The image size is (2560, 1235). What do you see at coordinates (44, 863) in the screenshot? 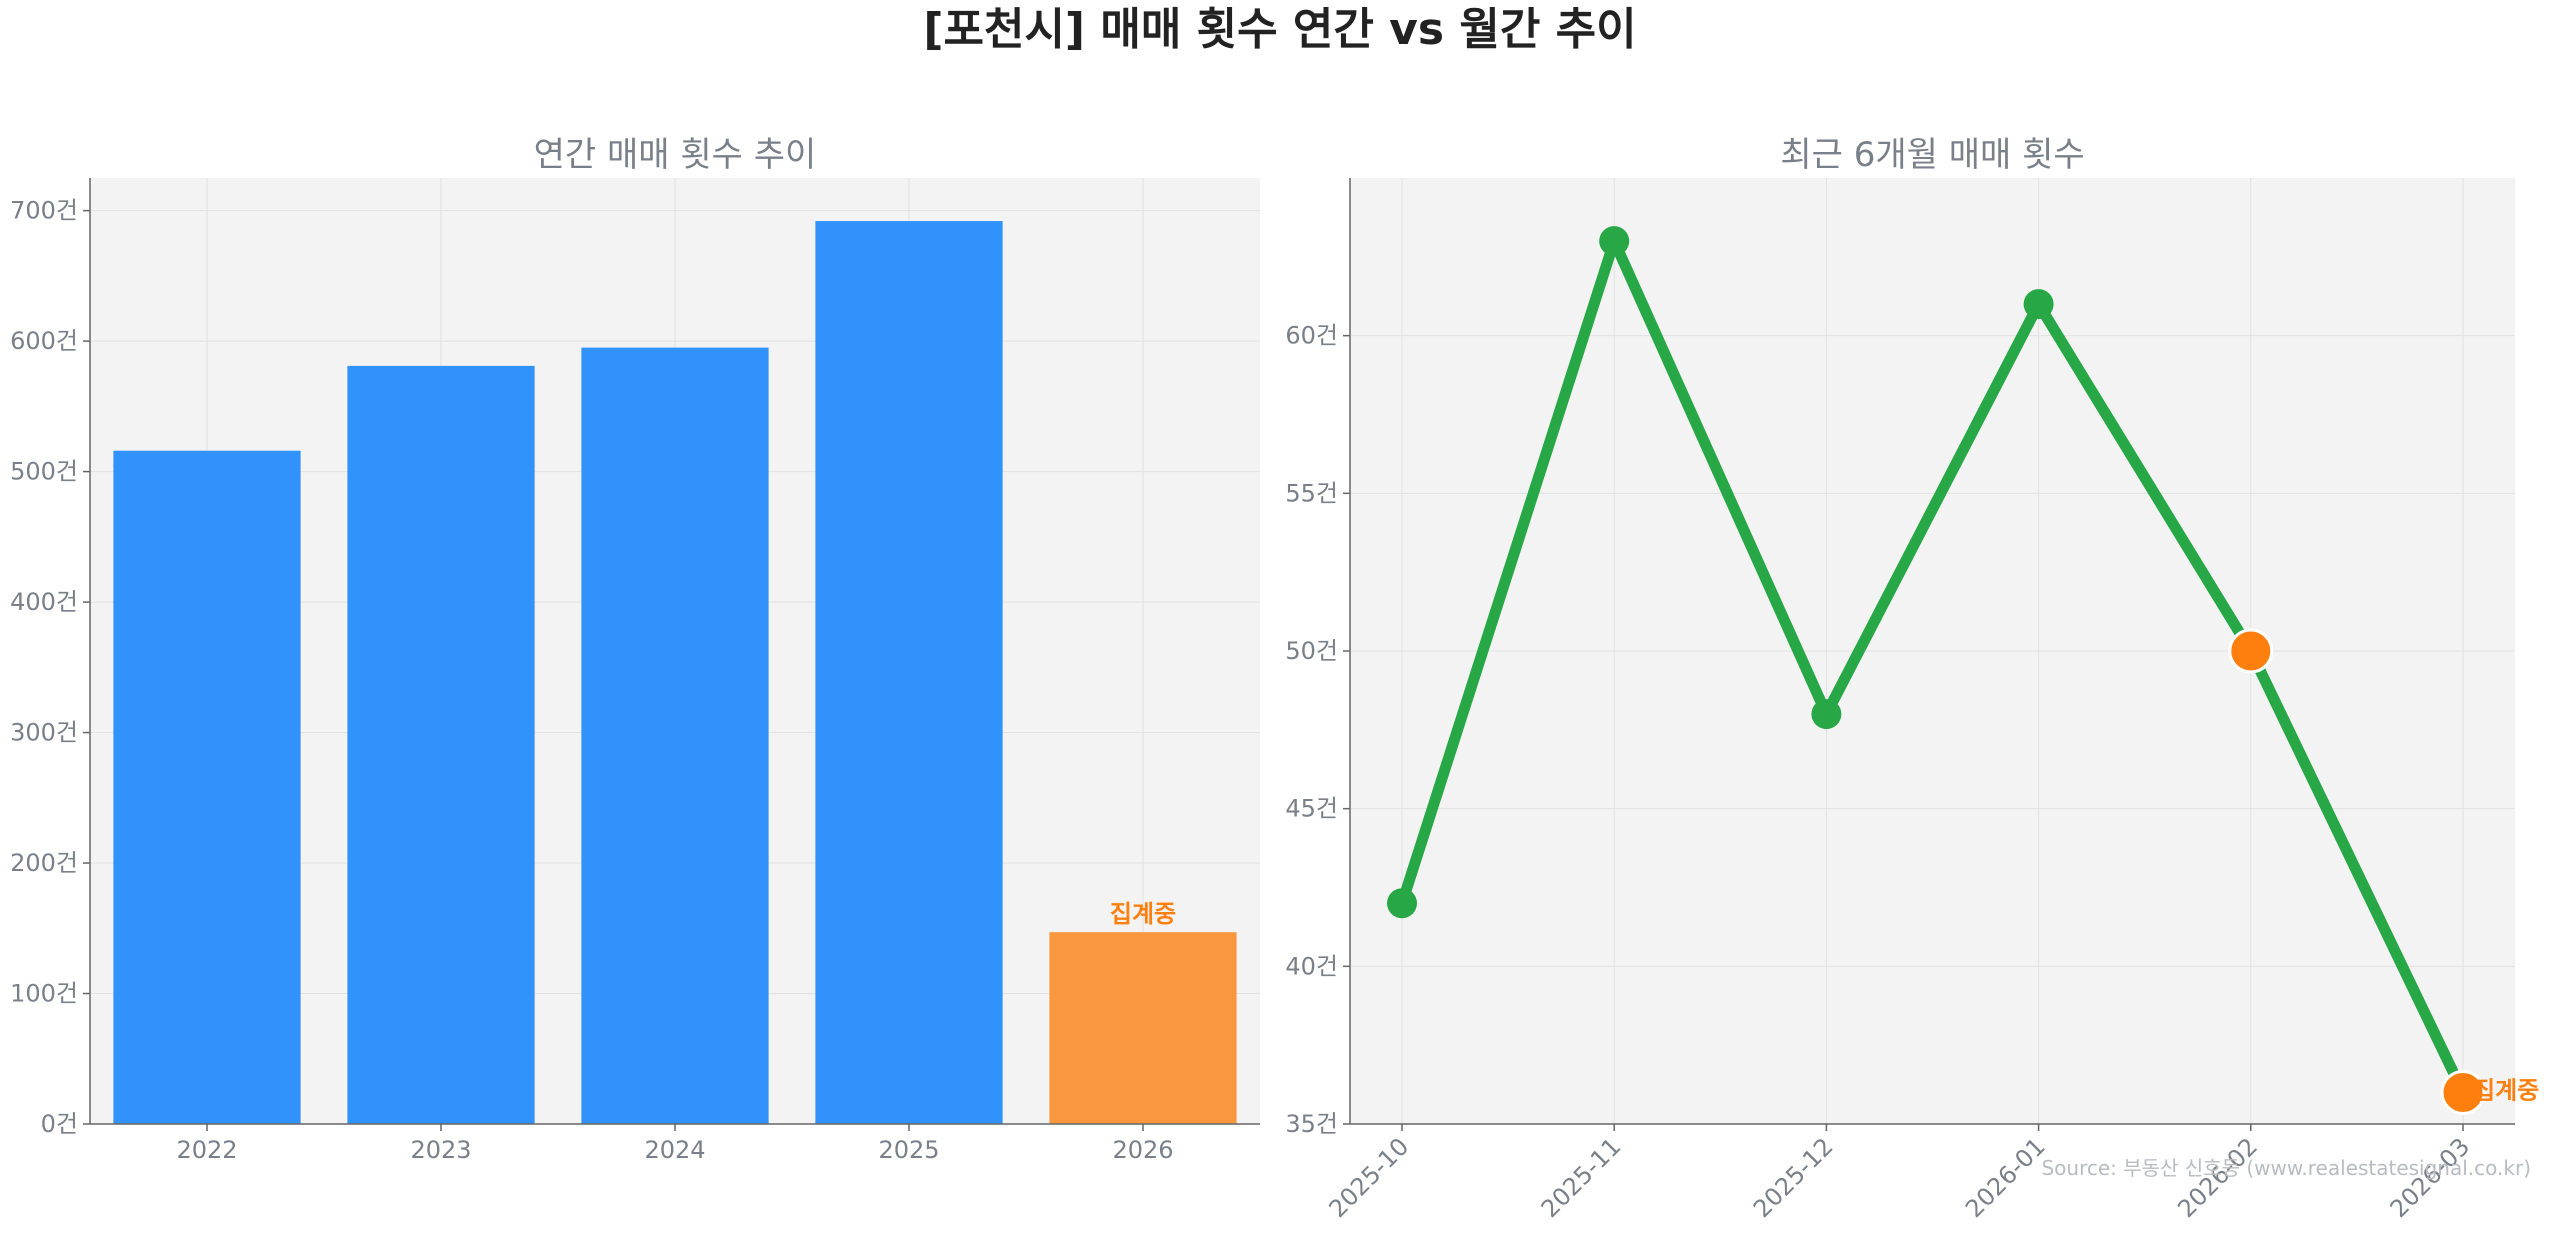
I see `y-tick-label: 200건` at bounding box center [44, 863].